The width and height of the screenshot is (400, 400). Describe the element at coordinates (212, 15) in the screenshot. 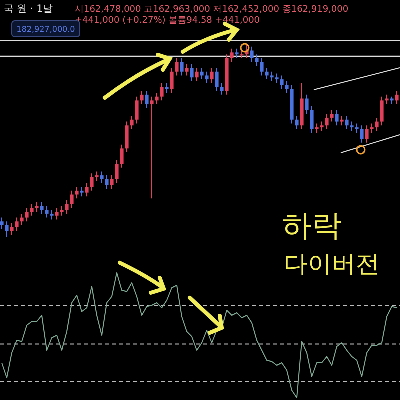

I see `chart-subtitle: 시162,478,000 고162,963,000 저162,452,000 종162,919,000 +441,000 (+0.27%) 볼륨94.58 +441,000` at that location.